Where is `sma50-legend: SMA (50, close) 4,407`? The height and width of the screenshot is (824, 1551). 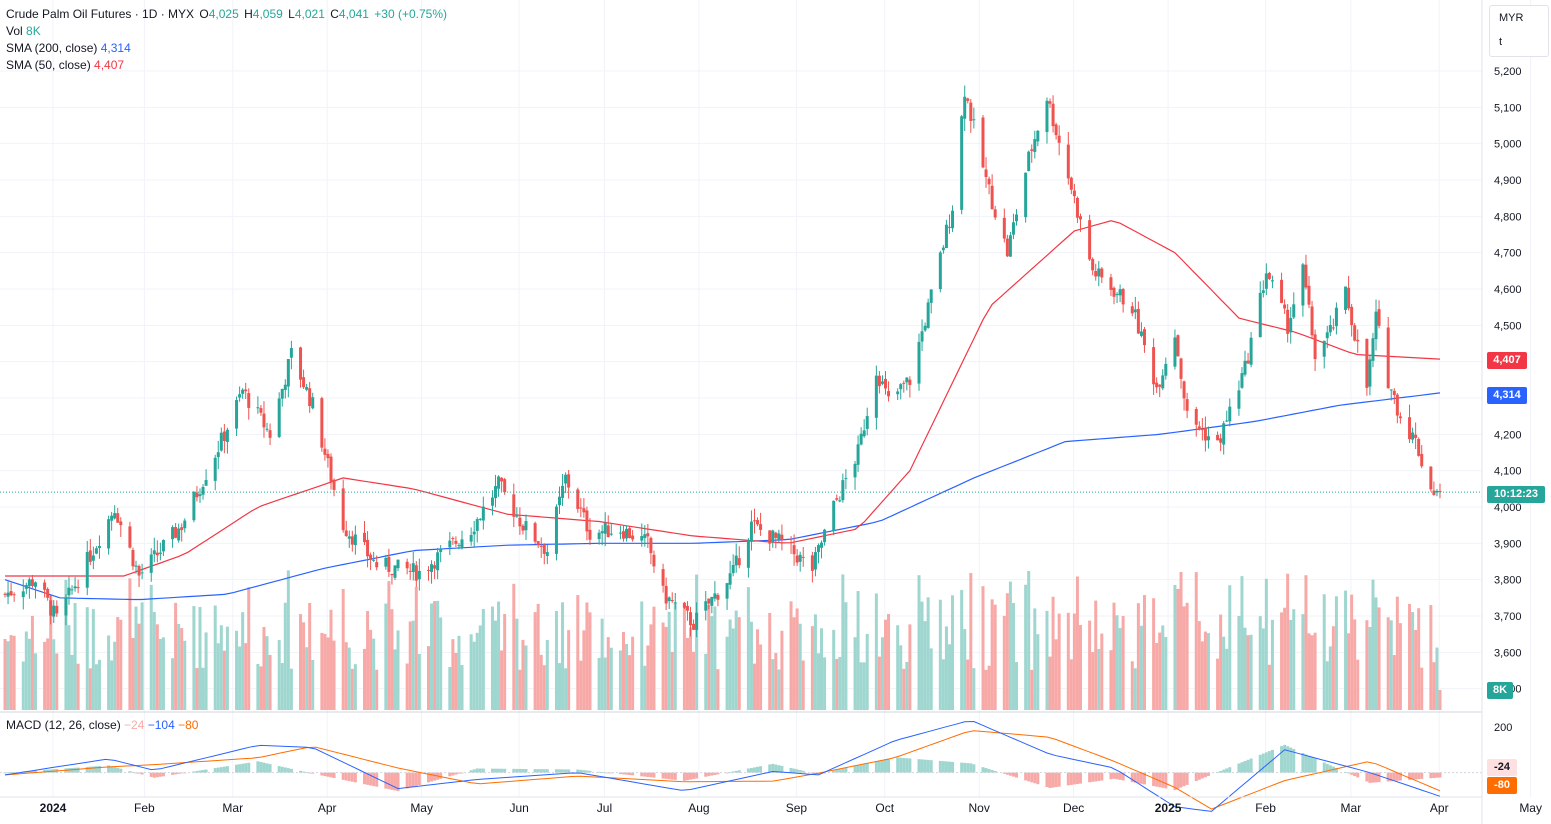
sma50-legend: SMA (50, close) 4,407 is located at coordinates (65, 65).